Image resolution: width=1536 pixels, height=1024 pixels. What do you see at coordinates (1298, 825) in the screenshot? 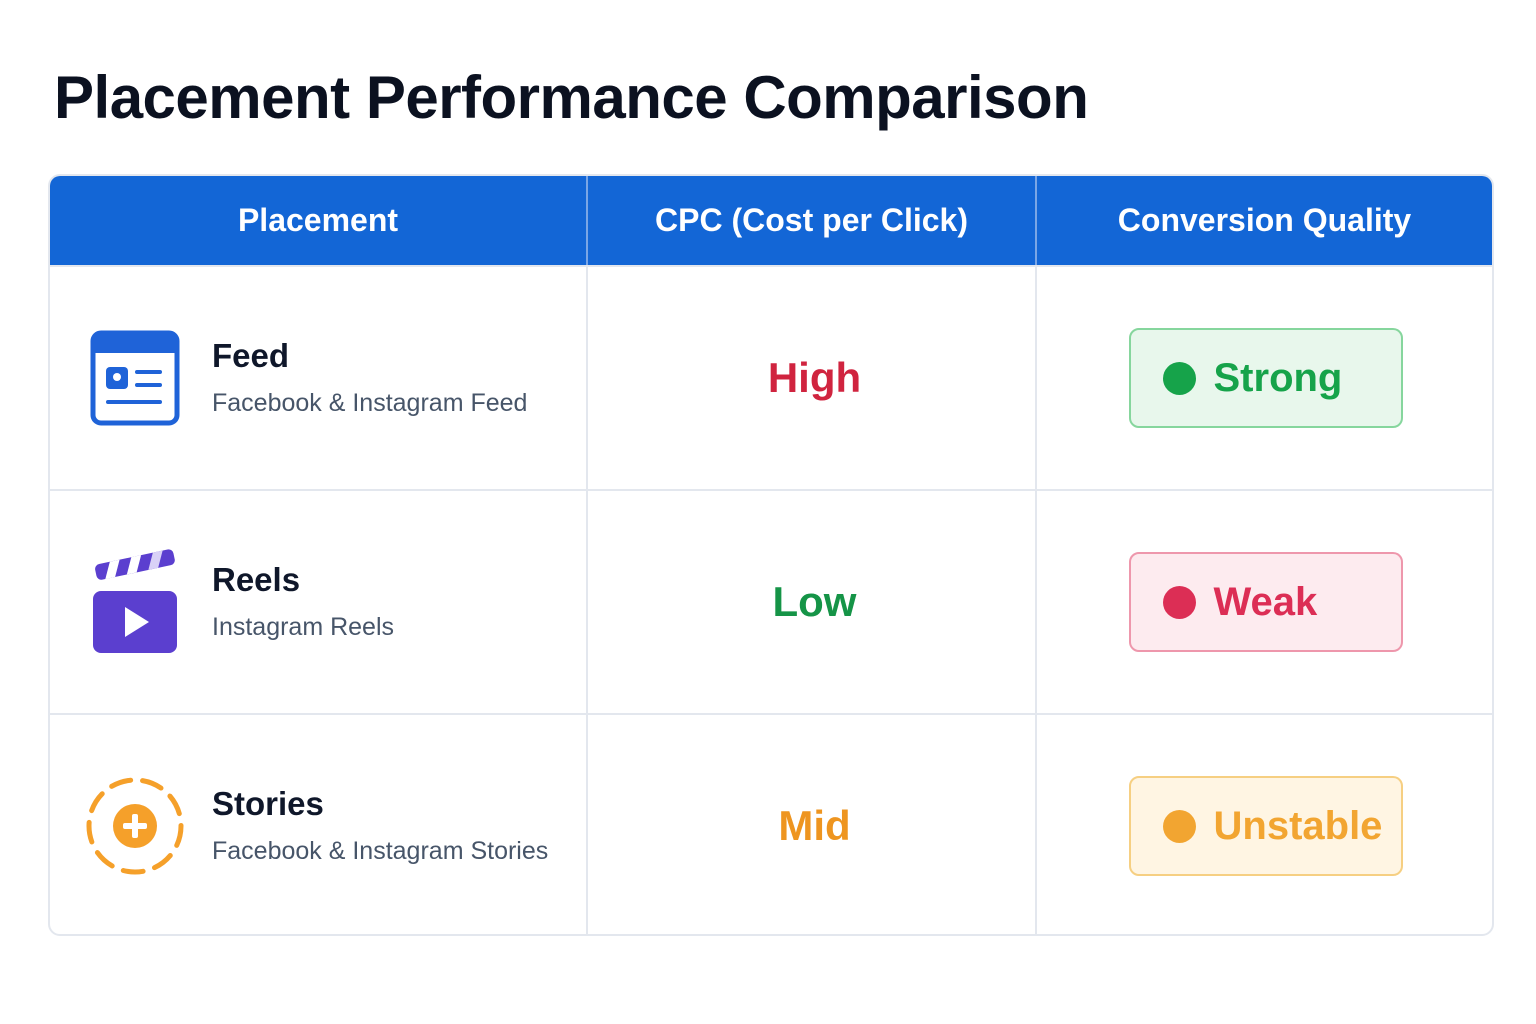
I see `quality-label: Unstable` at bounding box center [1298, 825].